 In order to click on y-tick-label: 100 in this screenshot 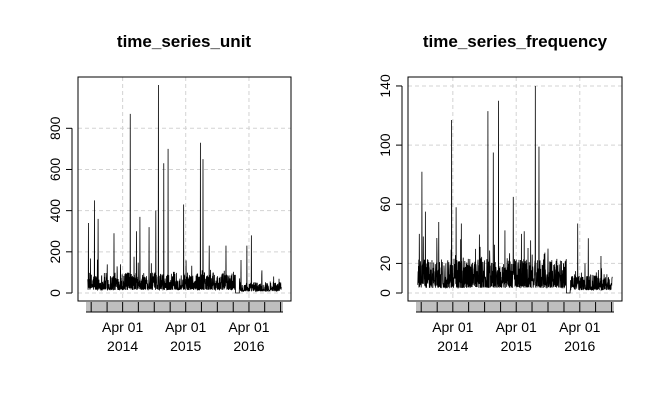, I will do `click(385, 145)`.